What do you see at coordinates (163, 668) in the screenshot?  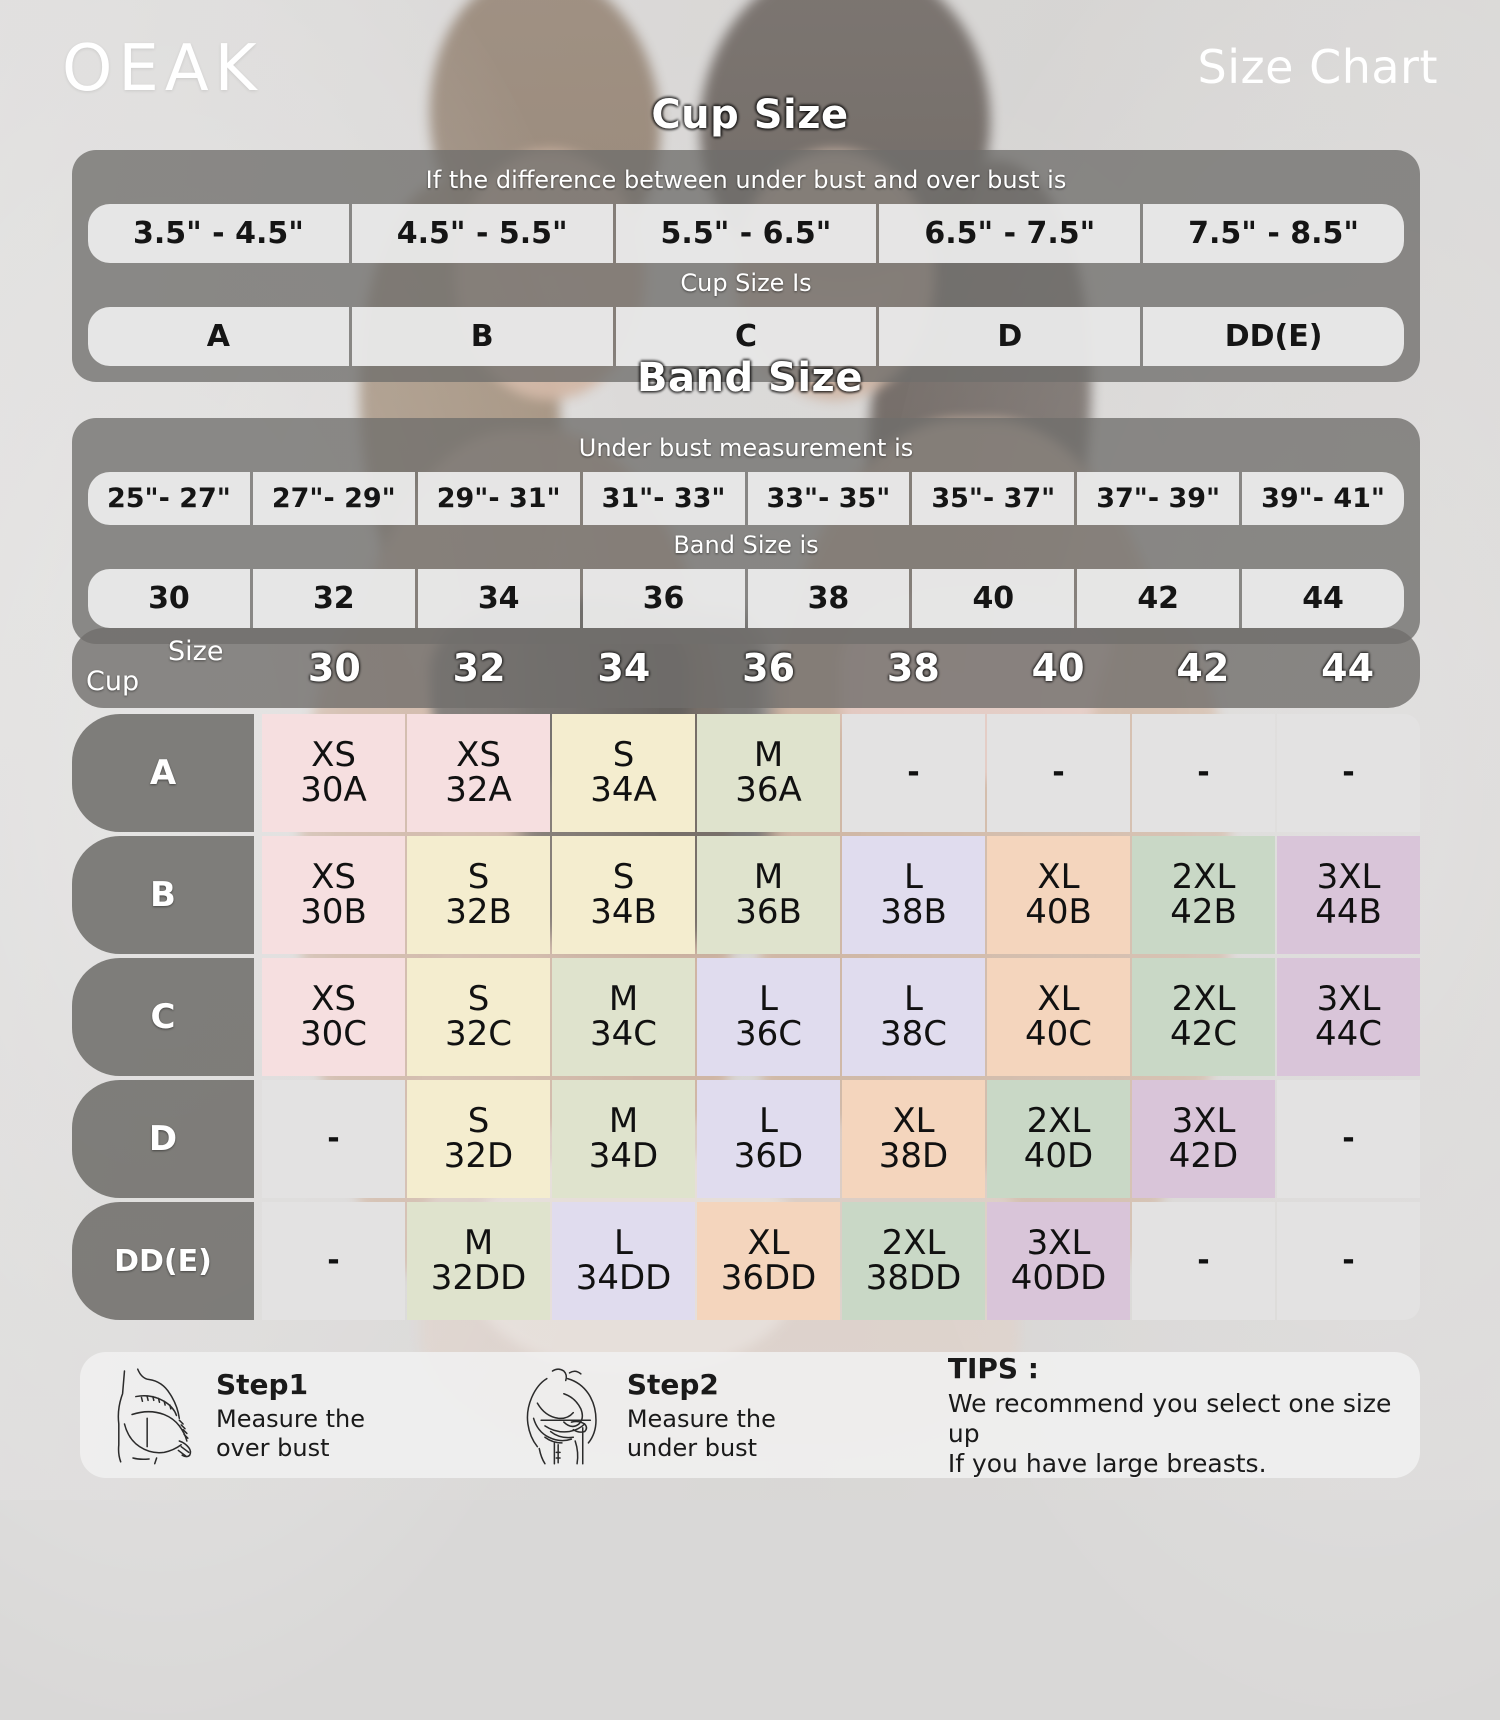 I see `matrix-corner-label: Size Cup` at bounding box center [163, 668].